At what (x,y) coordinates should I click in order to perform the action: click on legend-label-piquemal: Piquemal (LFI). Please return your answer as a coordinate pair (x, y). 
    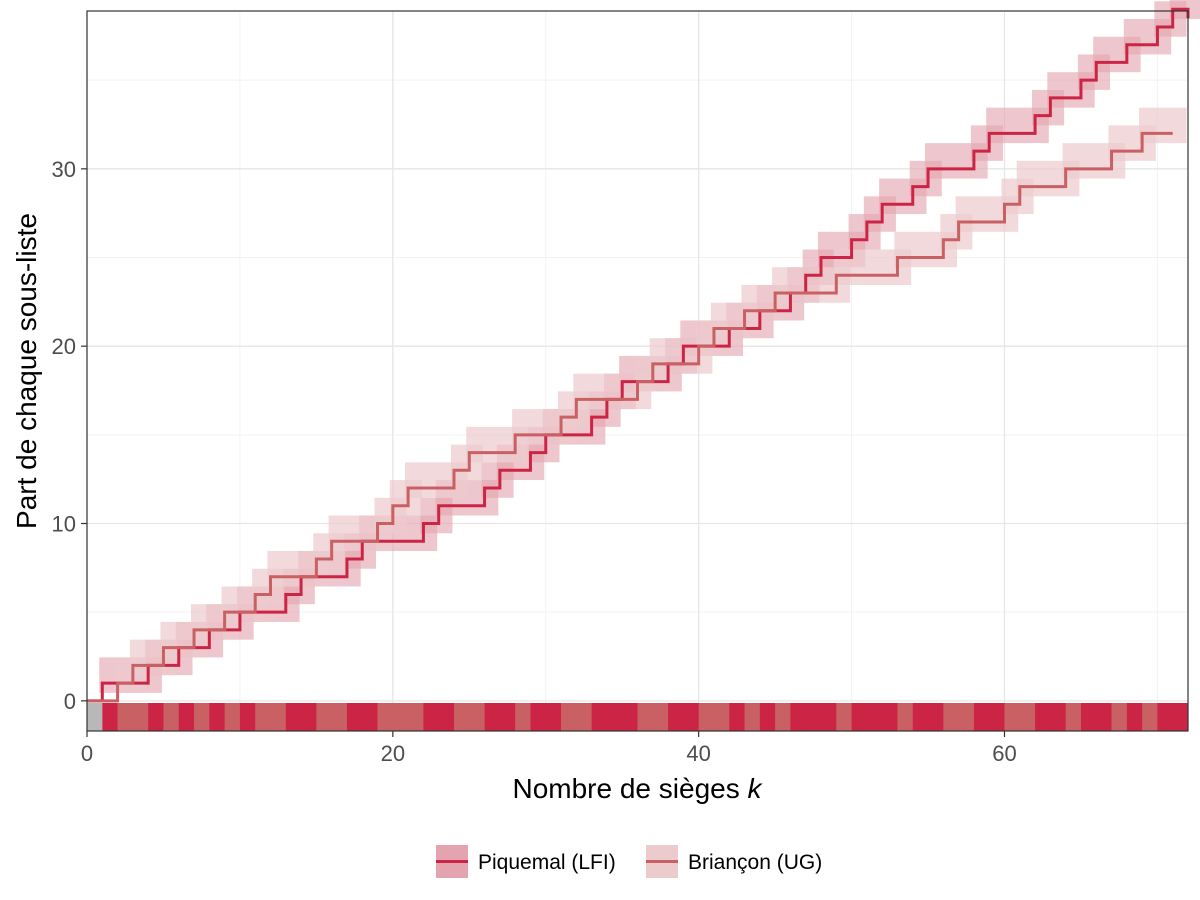
    Looking at the image, I should click on (547, 862).